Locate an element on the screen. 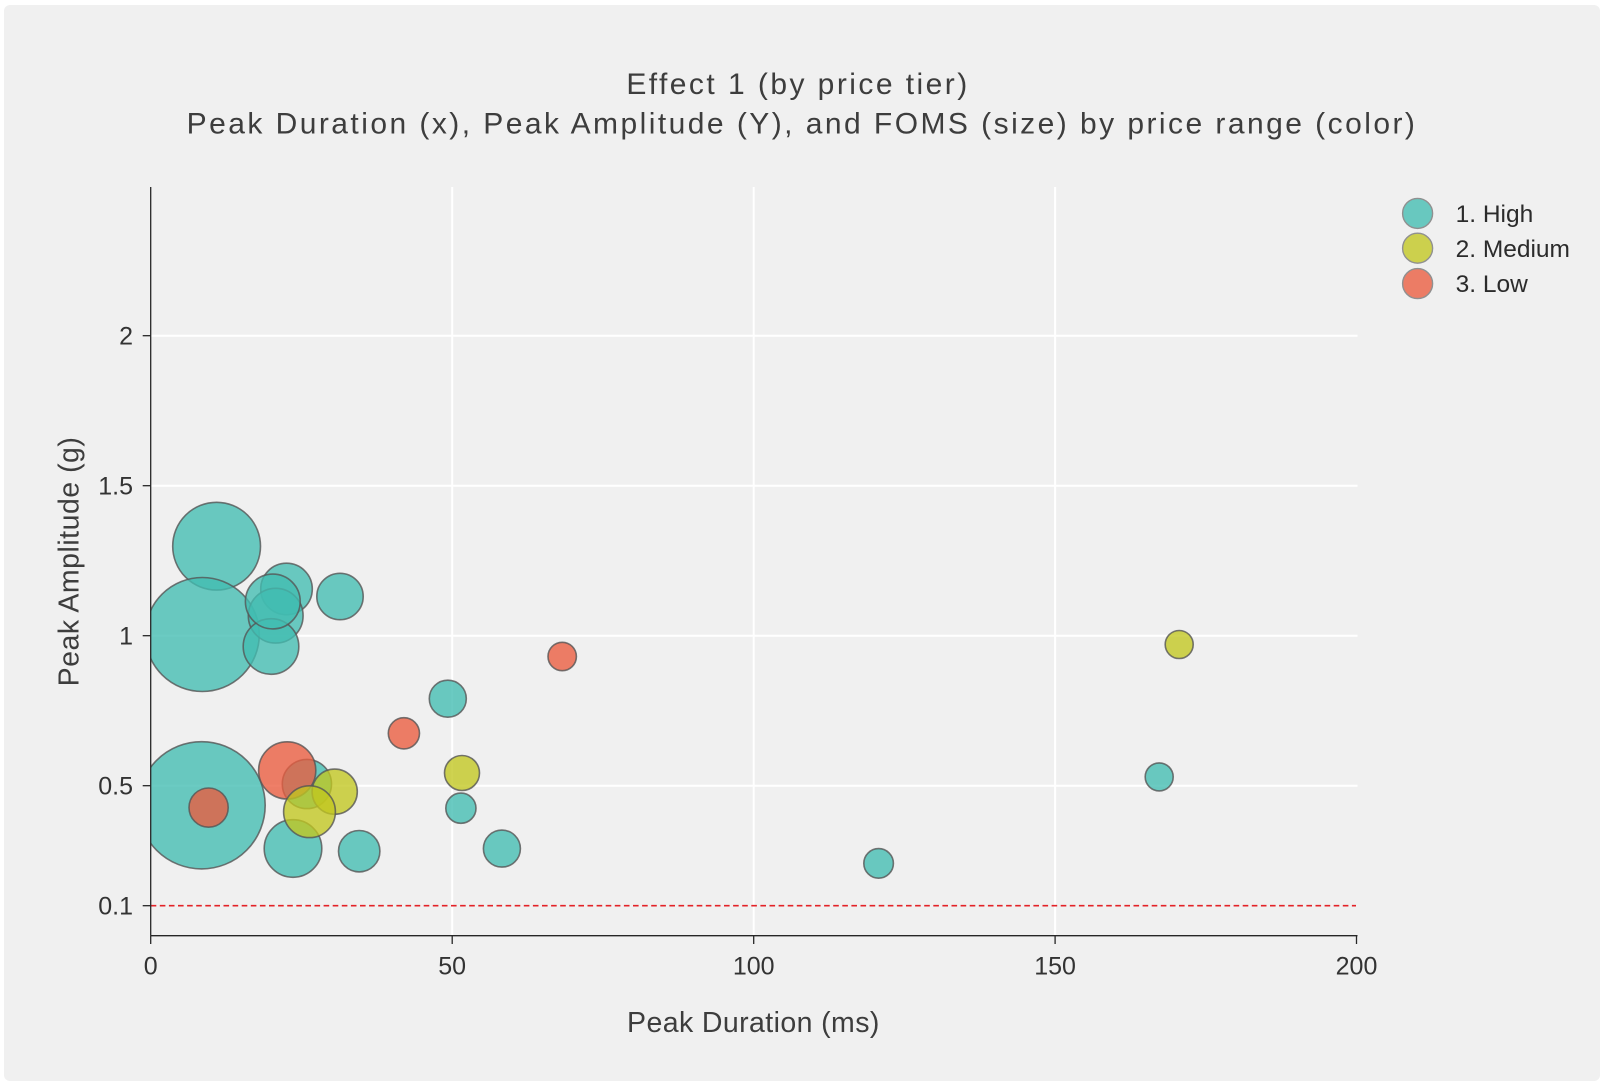  svg-text: 2. Medium is located at coordinates (1513, 249).